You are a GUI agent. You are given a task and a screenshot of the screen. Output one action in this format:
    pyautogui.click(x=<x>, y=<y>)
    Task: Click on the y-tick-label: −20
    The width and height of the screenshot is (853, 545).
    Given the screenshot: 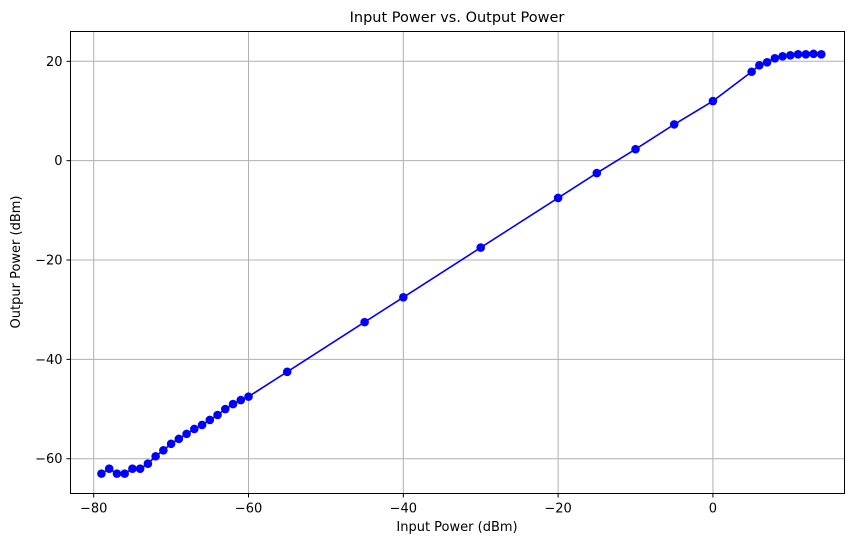 What is the action you would take?
    pyautogui.click(x=48, y=261)
    